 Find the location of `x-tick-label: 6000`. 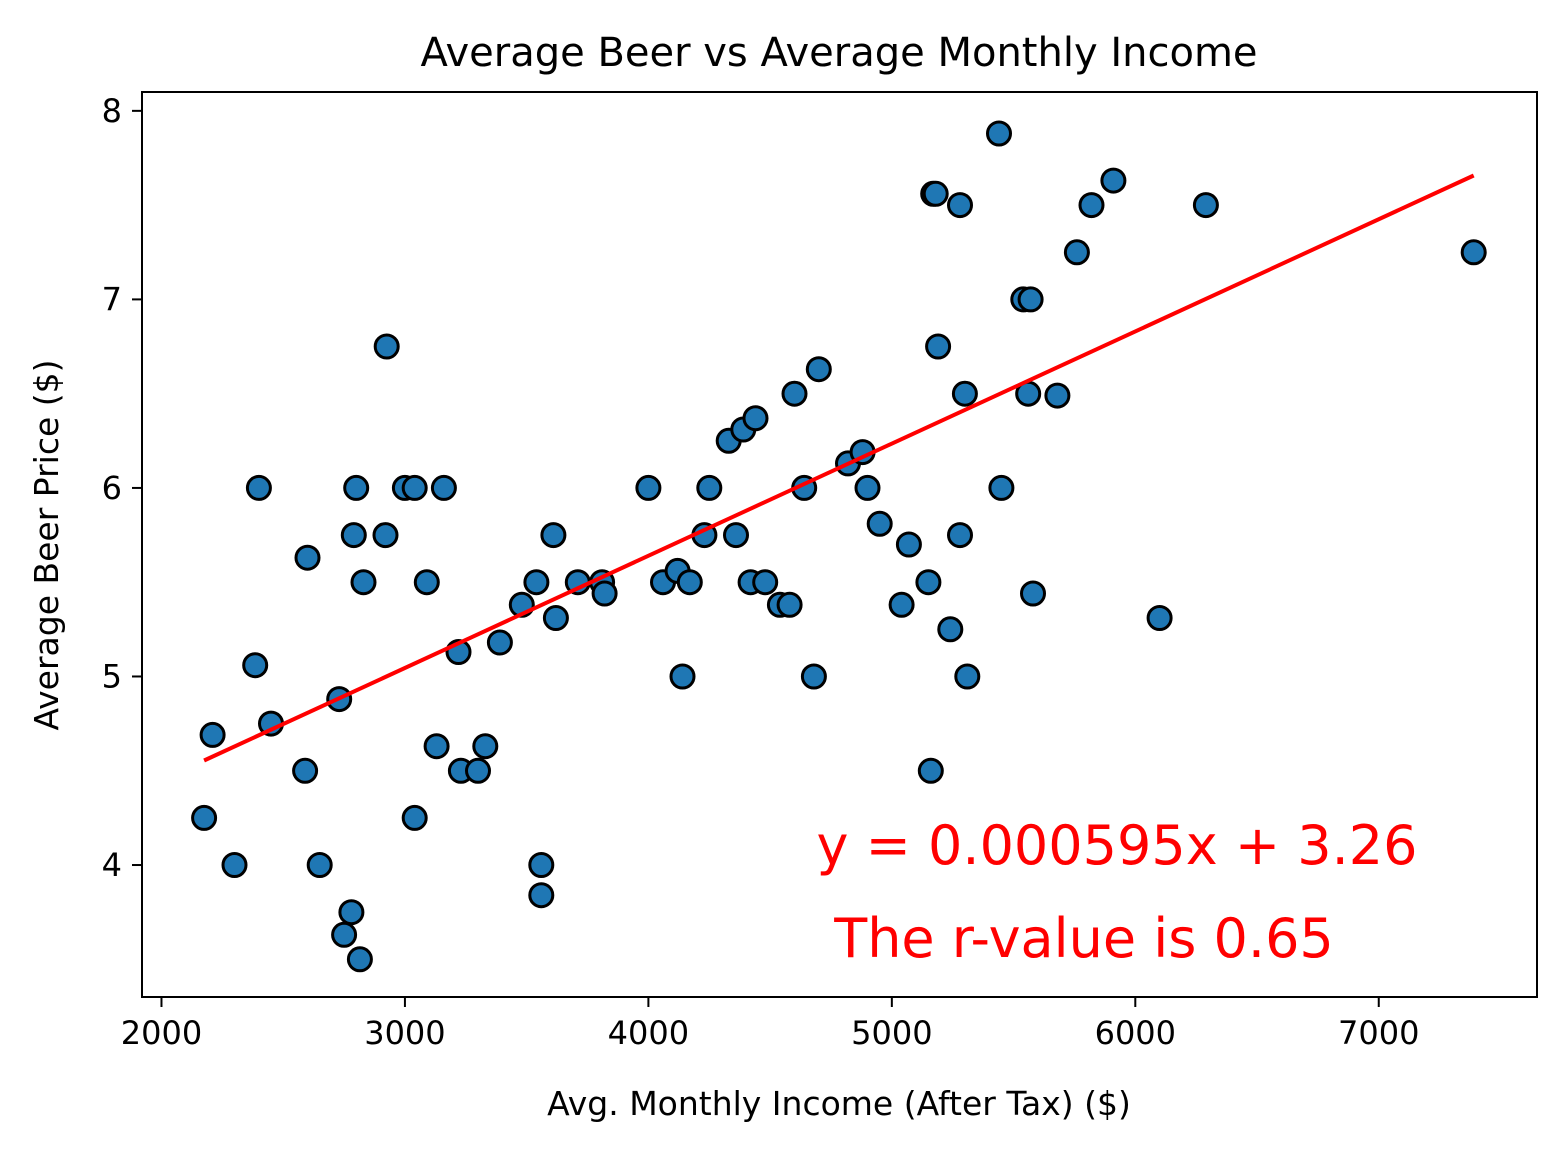

x-tick-label: 6000 is located at coordinates (1135, 1033).